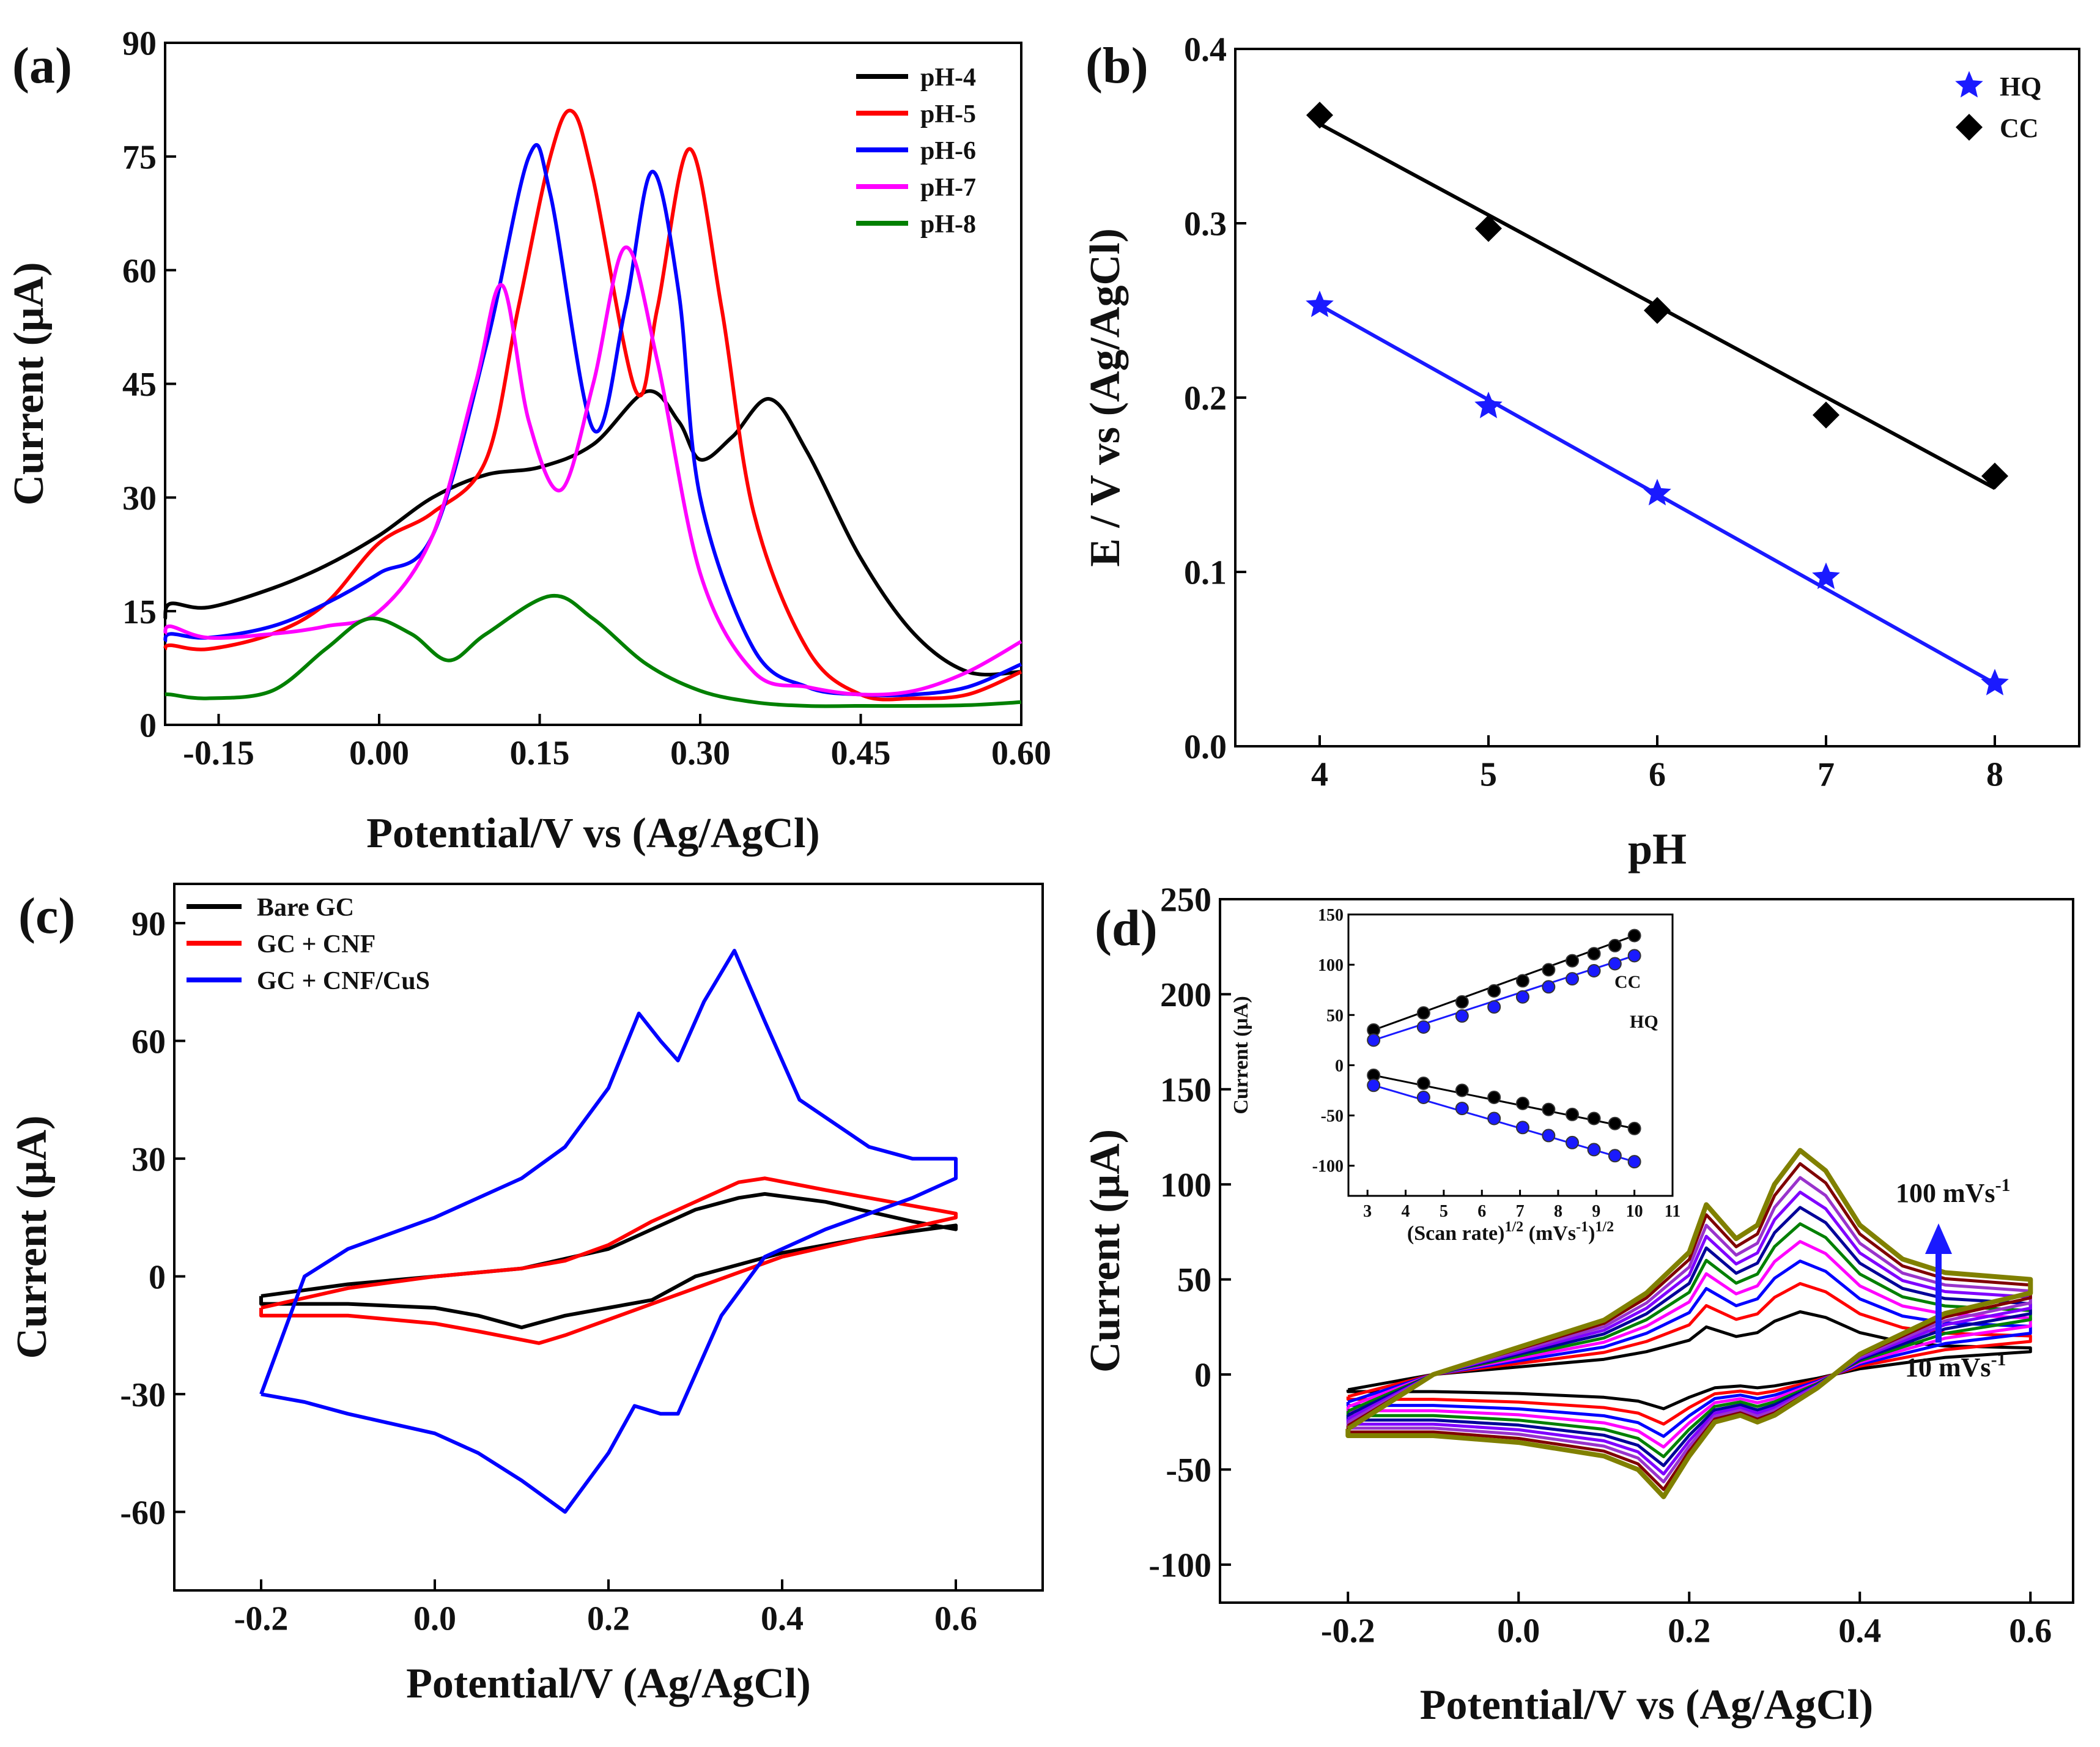 This screenshot has height=1747, width=2100. Describe the element at coordinates (308, 945) in the screenshot. I see `legend: Bare GC GC + CNF GC + CNF/CuS` at that location.